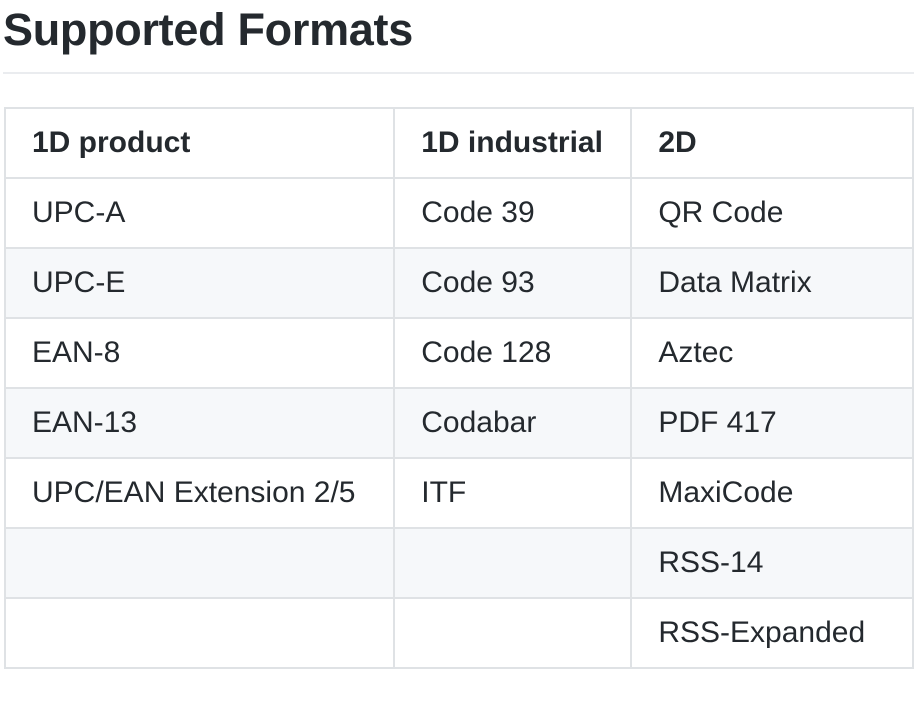  What do you see at coordinates (772, 423) in the screenshot?
I see `table-cell: PDF 417` at bounding box center [772, 423].